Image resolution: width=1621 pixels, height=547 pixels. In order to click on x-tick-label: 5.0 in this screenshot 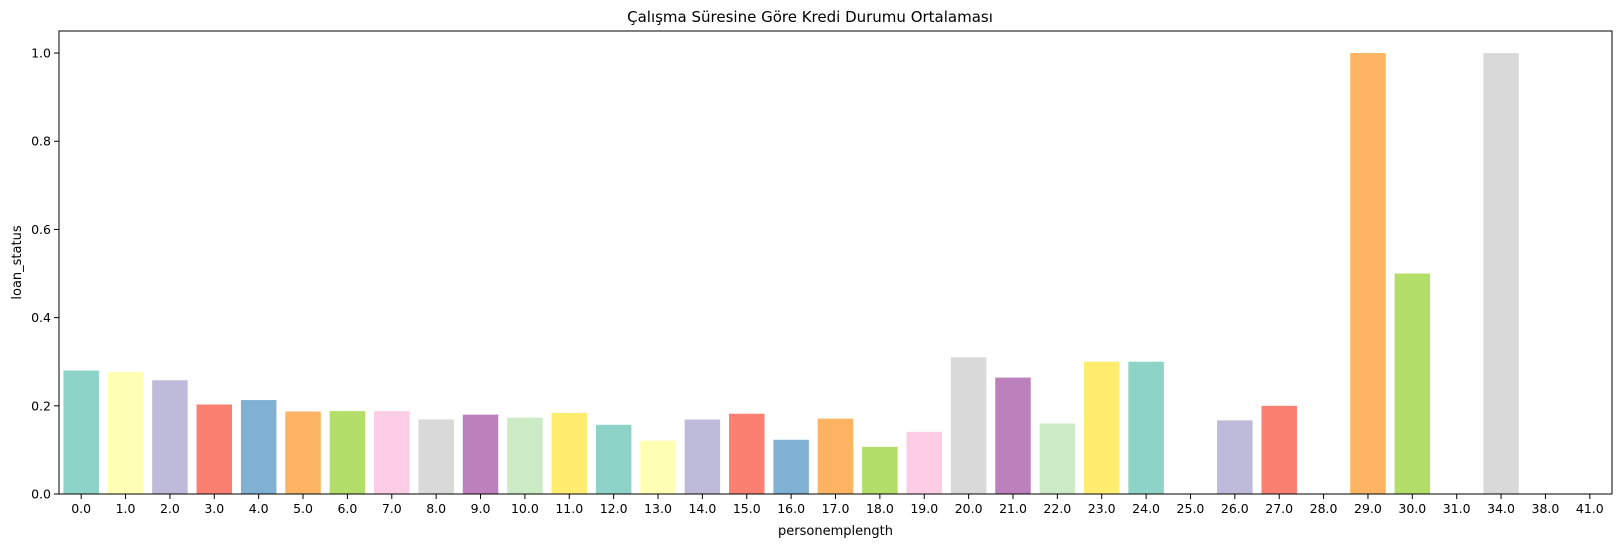, I will do `click(303, 508)`.